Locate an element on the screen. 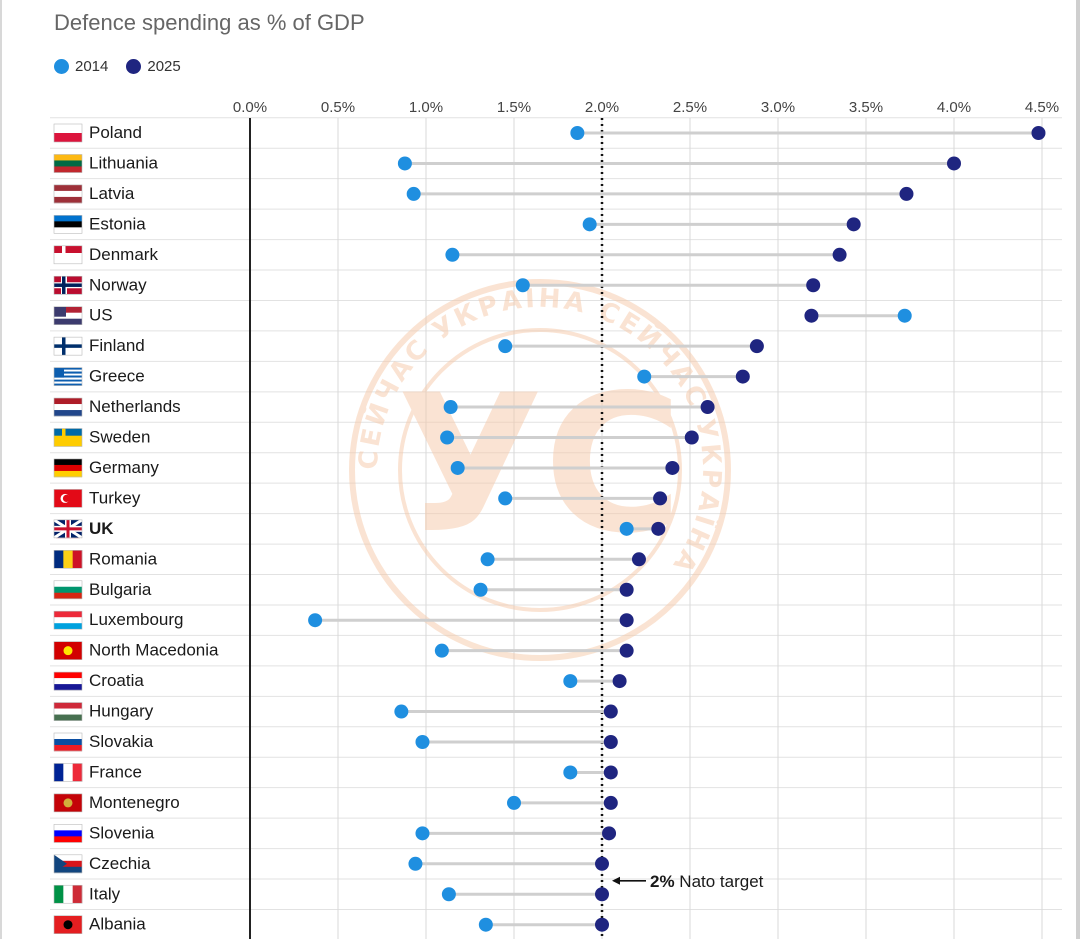 This screenshot has height=939, width=1080. country-label: Albania is located at coordinates (117, 924).